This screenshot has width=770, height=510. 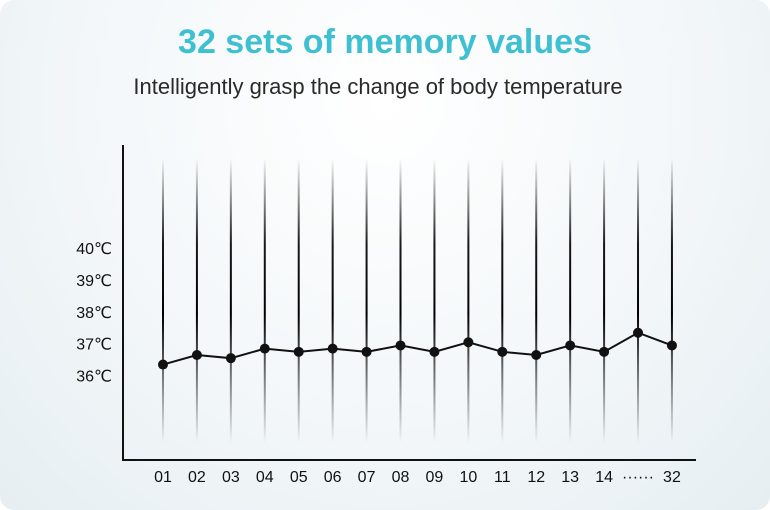 I want to click on x-tick-label: 03, so click(x=231, y=477).